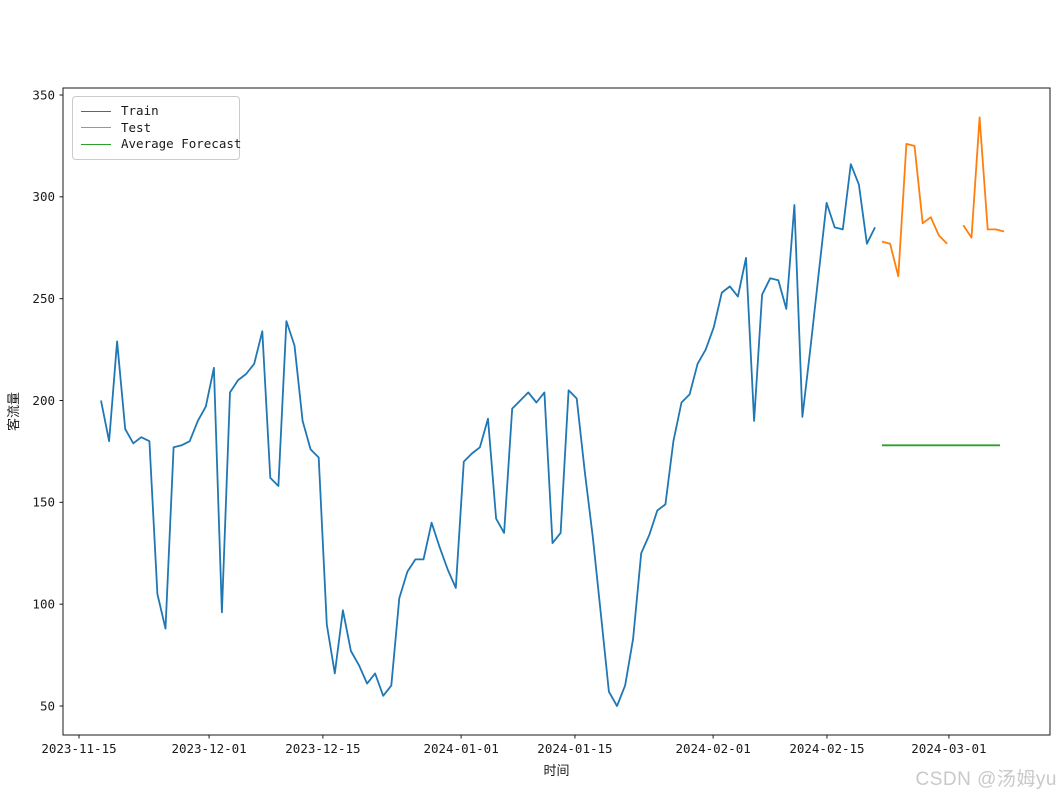  Describe the element at coordinates (713, 748) in the screenshot. I see `x-tick-label: 2024-02-01` at that location.